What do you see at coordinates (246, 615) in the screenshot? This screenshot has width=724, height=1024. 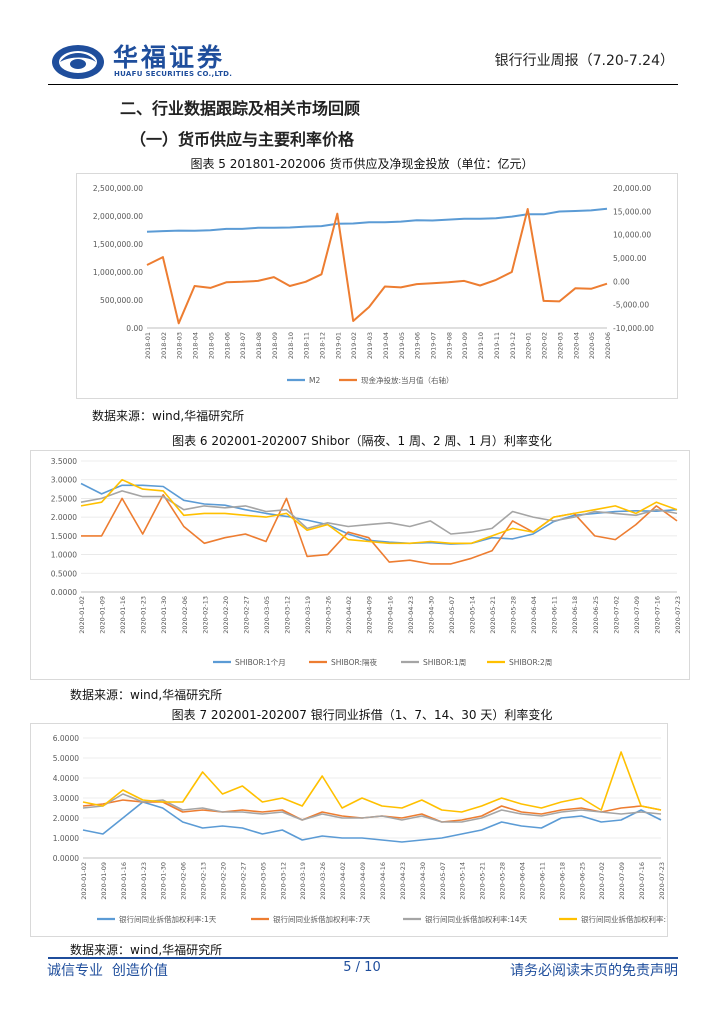 I see `fig6-xtick: 2020-02-27` at bounding box center [246, 615].